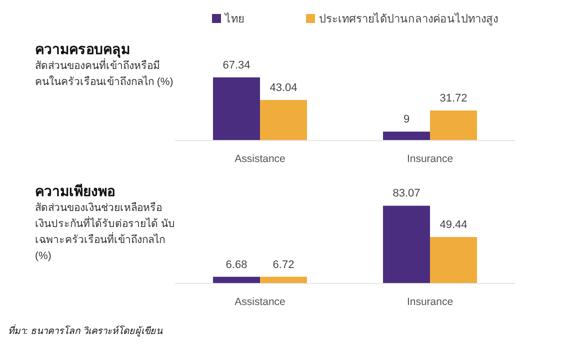 This screenshot has height=345, width=569. Describe the element at coordinates (408, 19) in the screenshot. I see `legend-label: ประเทศรายได้ปานกลางค่อนไปทางสูง` at that location.